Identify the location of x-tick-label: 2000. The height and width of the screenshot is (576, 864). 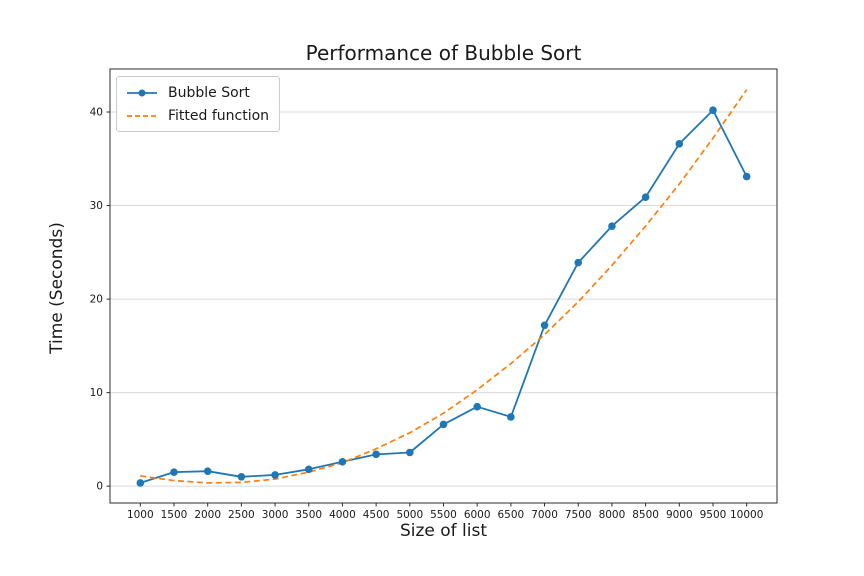
(207, 515).